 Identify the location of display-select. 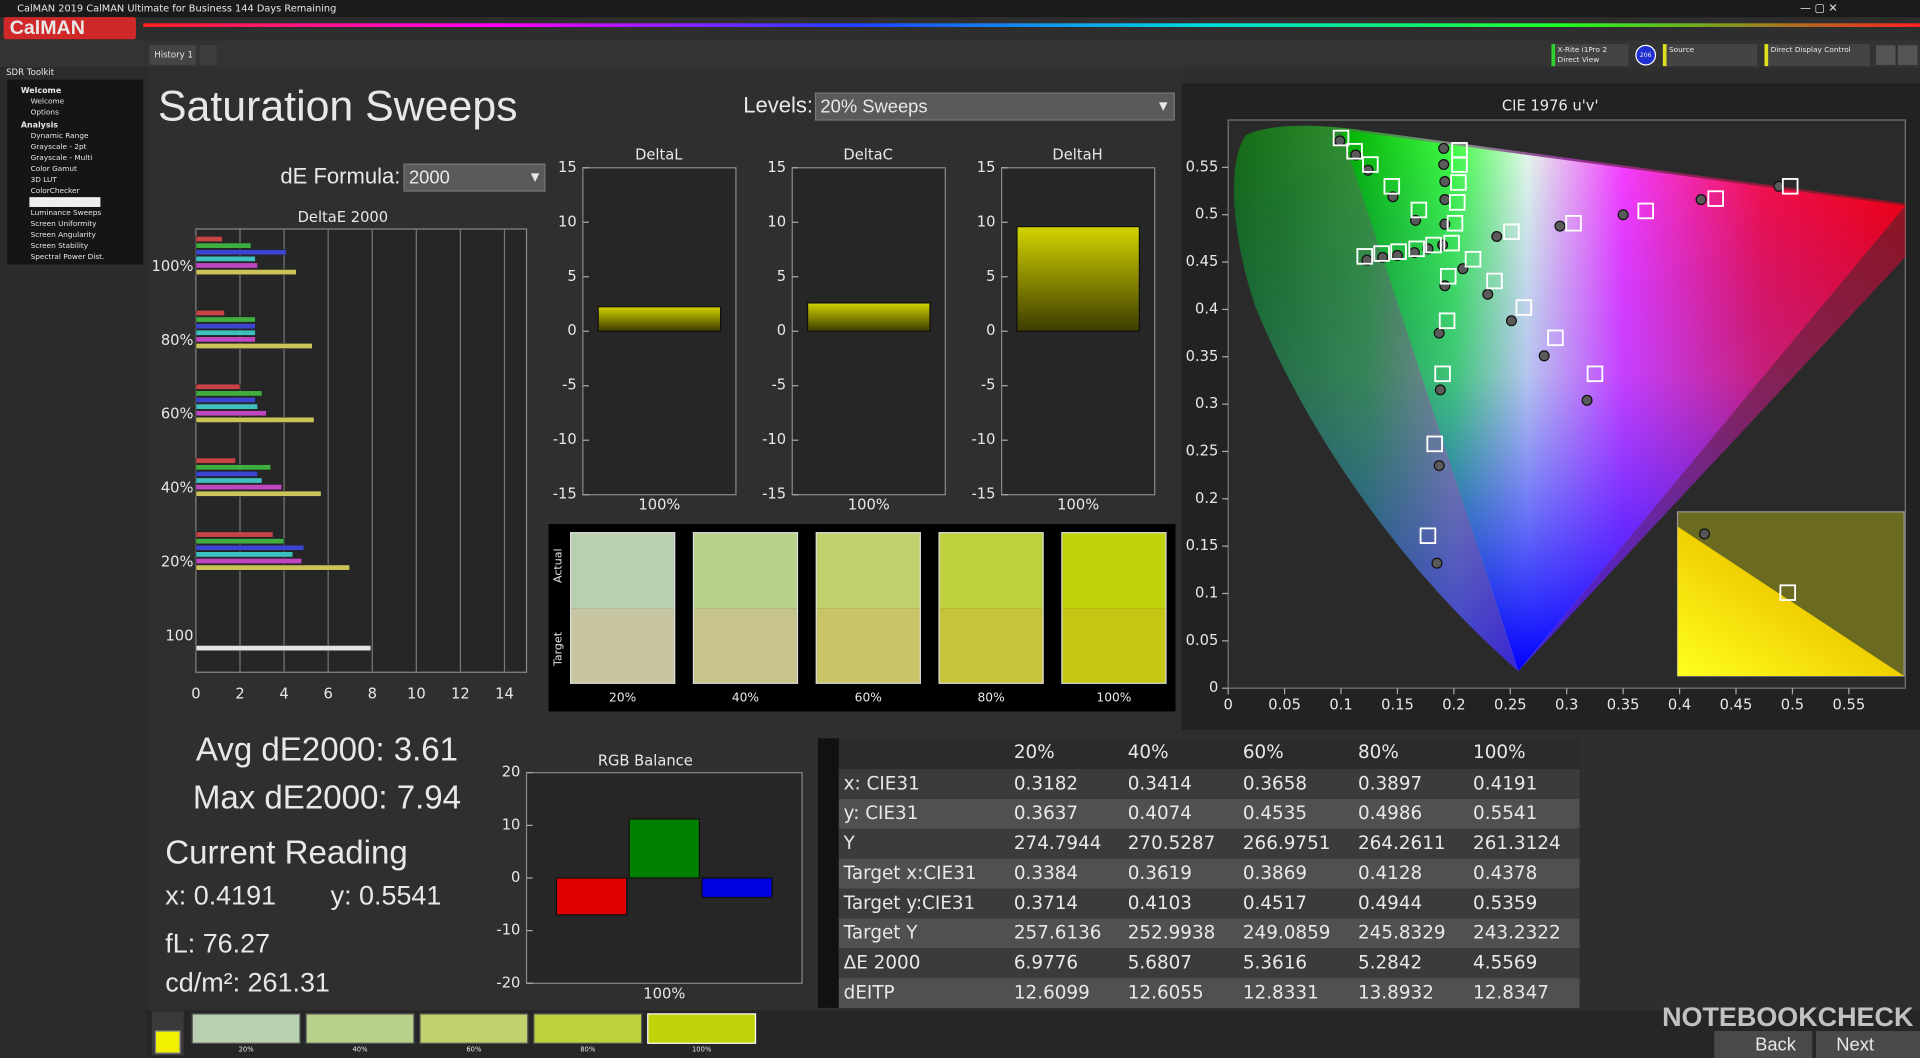
(1817, 55).